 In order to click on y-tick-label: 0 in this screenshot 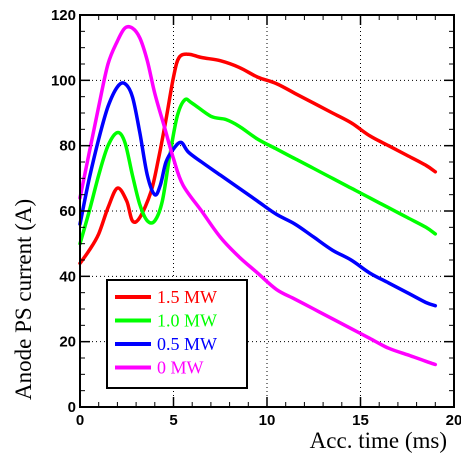, I will do `click(72, 407)`.